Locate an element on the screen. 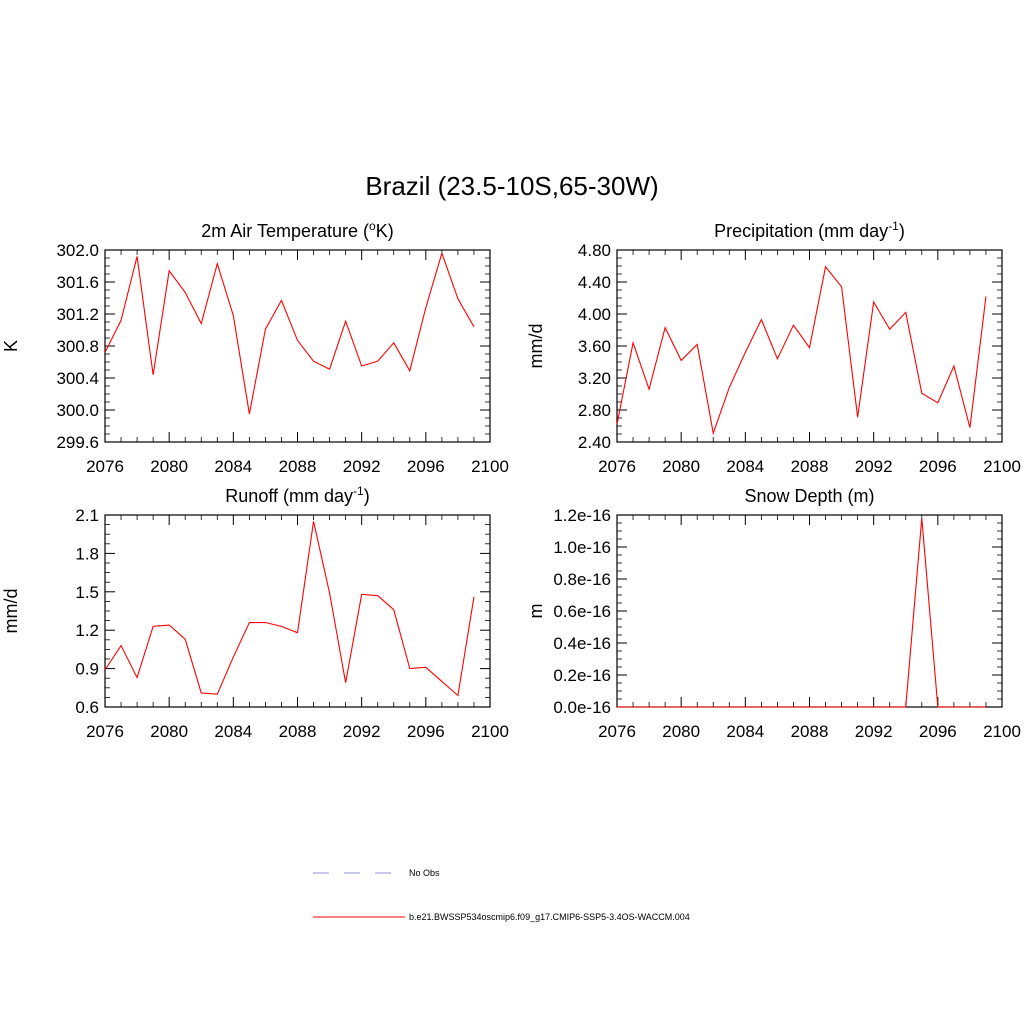  y-tick-label: 0.2e-16 is located at coordinates (582, 675).